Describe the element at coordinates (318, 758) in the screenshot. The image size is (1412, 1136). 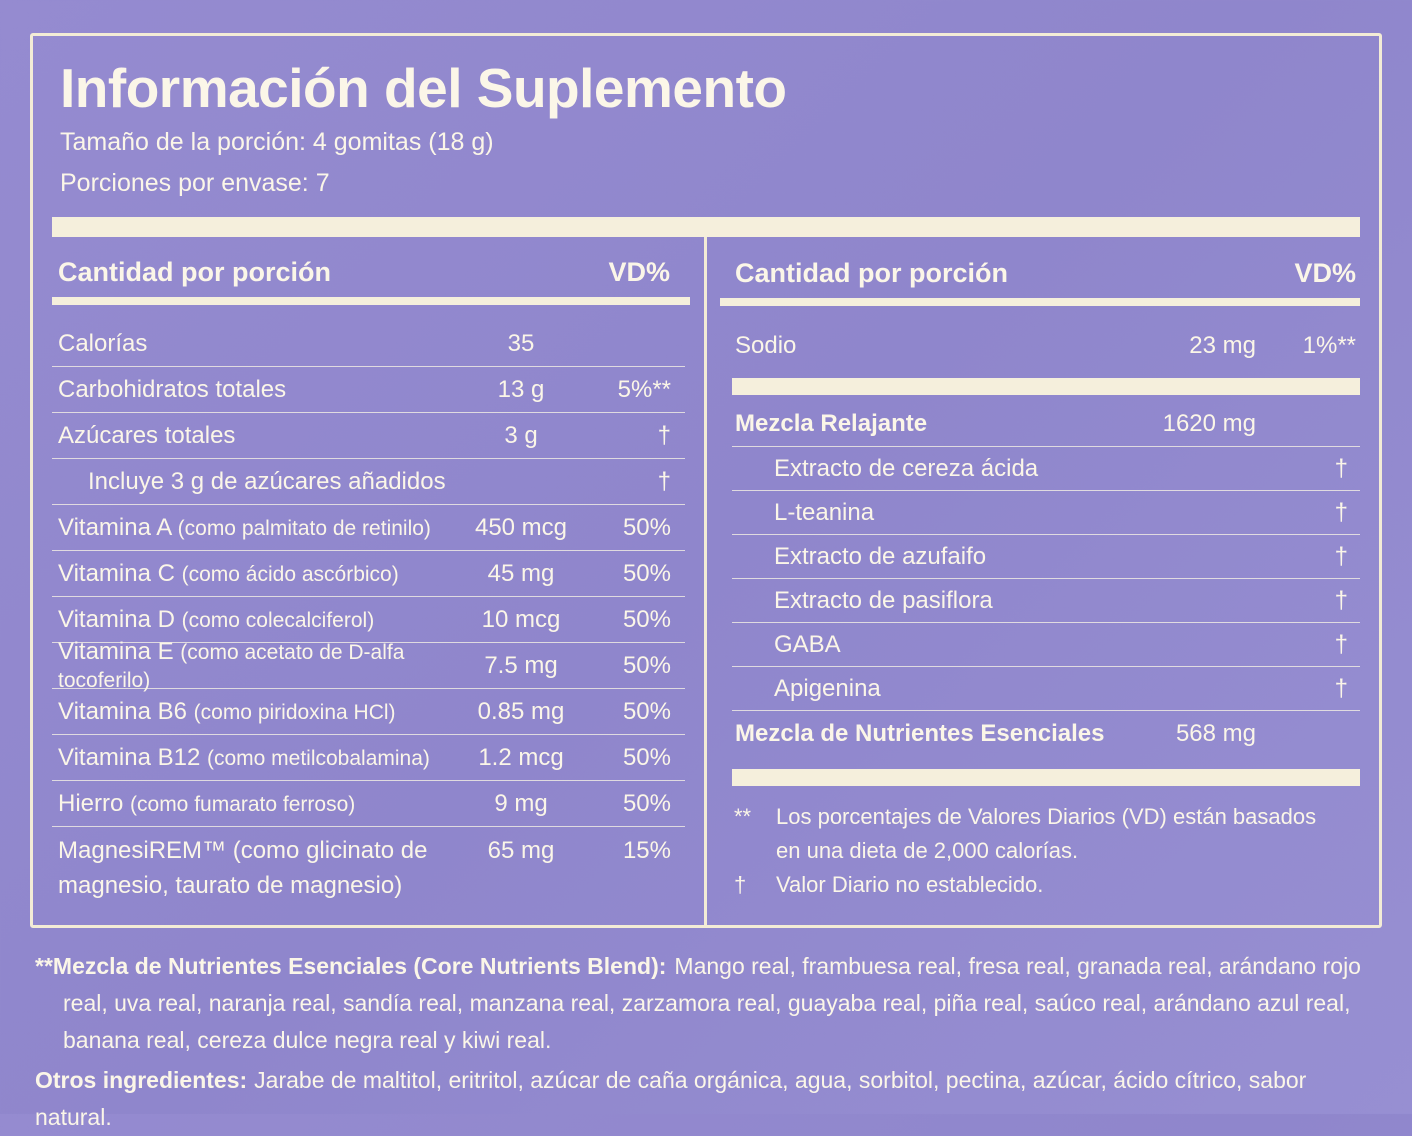
I see `nutrient-detail: (como metilcobalamina)` at that location.